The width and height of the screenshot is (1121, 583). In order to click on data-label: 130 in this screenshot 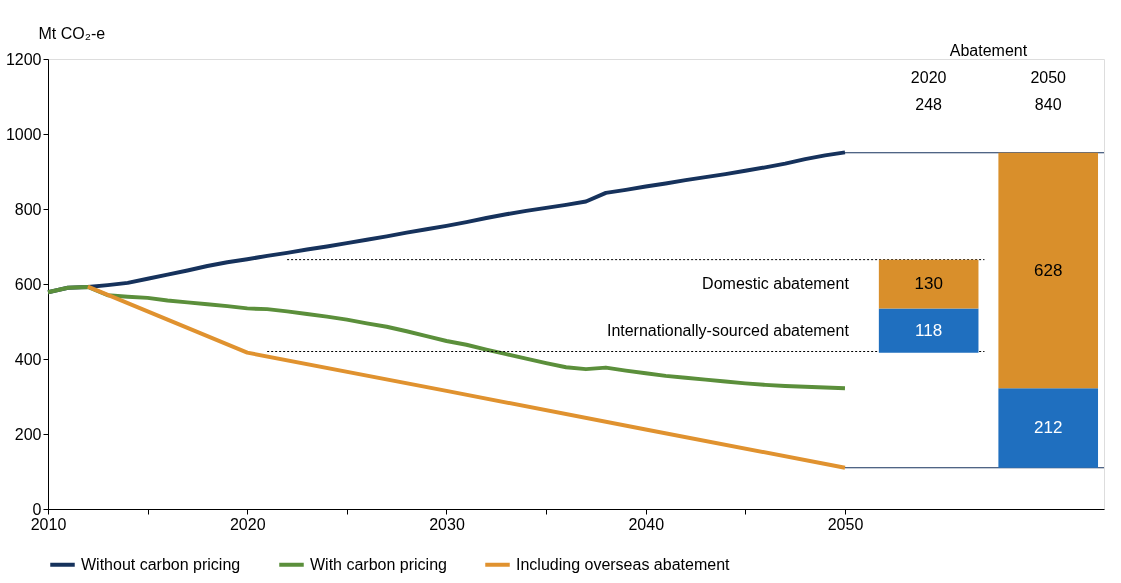, I will do `click(928, 283)`.